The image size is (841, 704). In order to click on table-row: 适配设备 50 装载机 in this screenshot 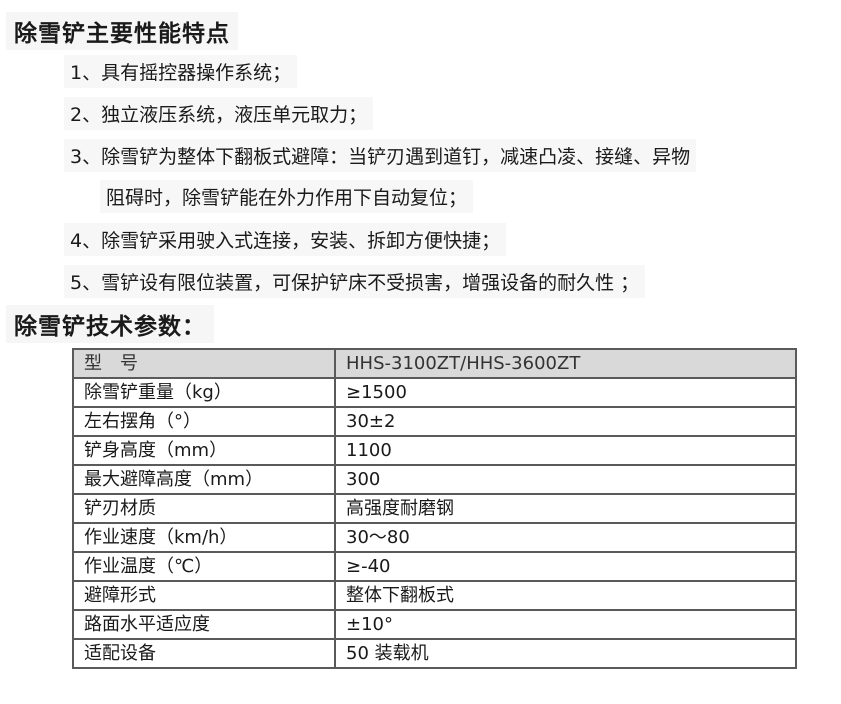, I will do `click(434, 653)`.